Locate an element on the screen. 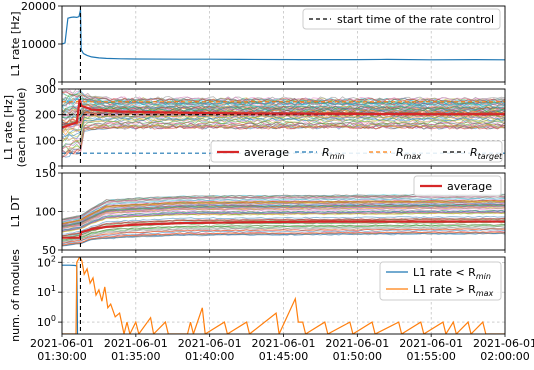 The height and width of the screenshot is (370, 534). y-tick-label: 20000 is located at coordinates (38, 6).